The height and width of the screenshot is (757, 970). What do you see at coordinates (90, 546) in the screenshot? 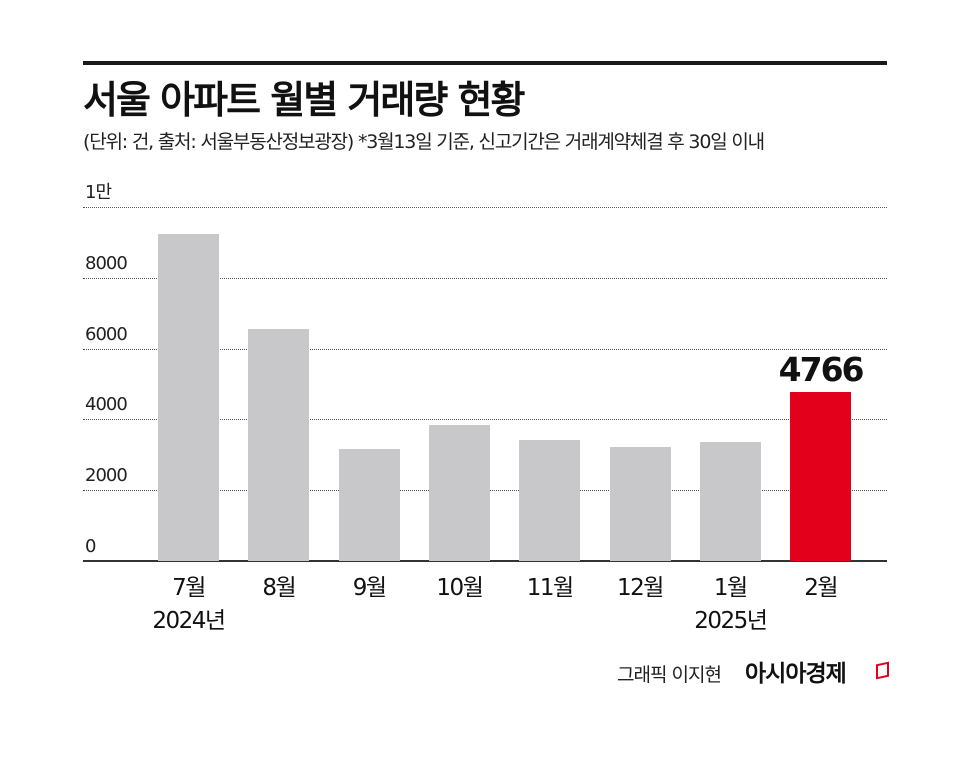
I see `y-tick-label: 0` at bounding box center [90, 546].